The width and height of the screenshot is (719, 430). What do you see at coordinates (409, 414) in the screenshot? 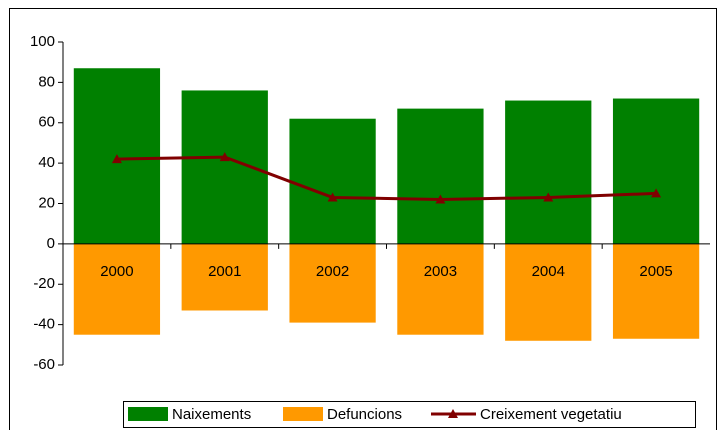
I see `legend-box` at bounding box center [409, 414].